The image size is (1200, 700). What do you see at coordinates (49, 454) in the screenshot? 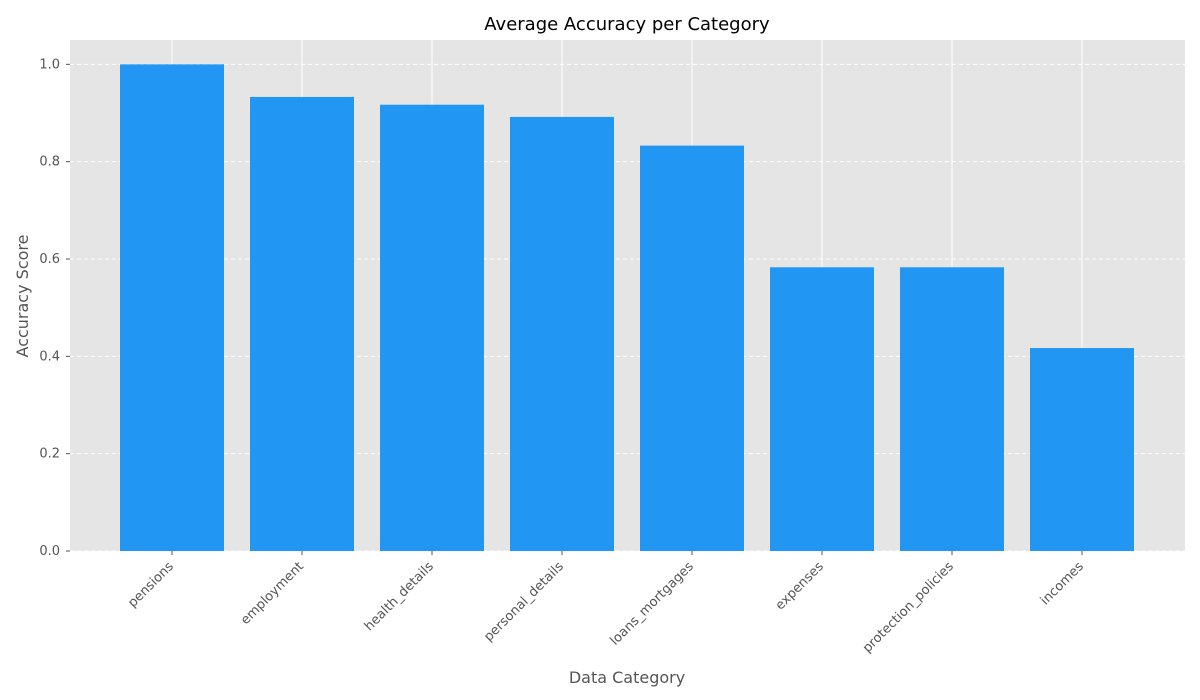
I see `y-tick-label: 0.2` at bounding box center [49, 454].